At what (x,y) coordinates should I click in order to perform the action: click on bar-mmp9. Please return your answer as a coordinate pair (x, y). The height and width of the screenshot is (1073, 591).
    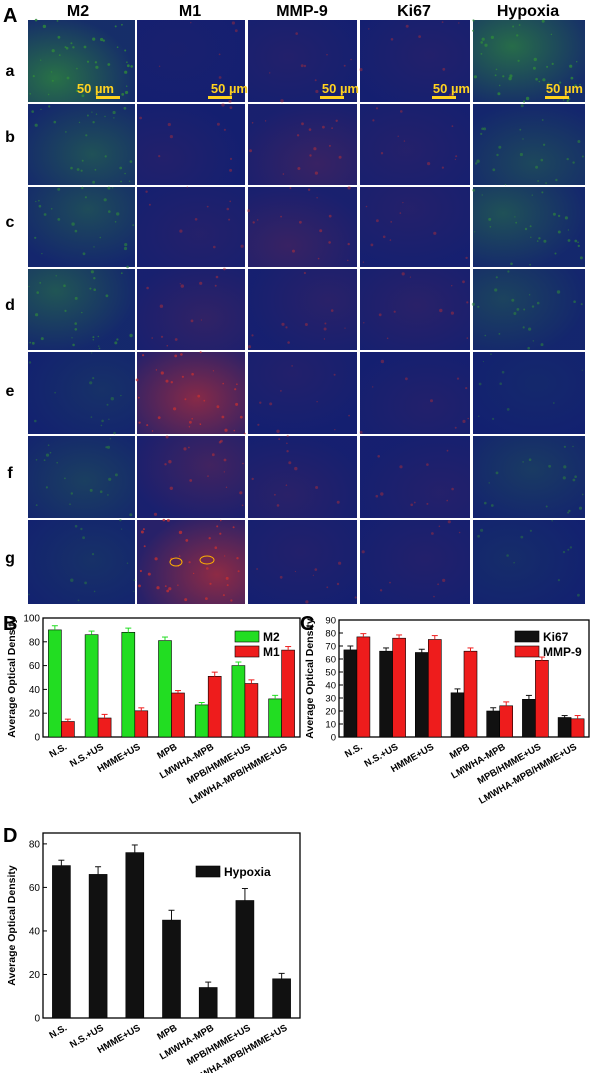
    Looking at the image, I should click on (399, 687).